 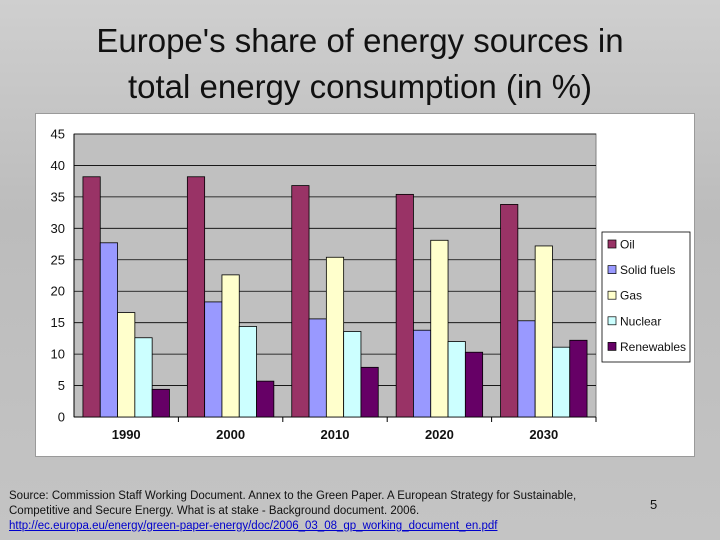 What do you see at coordinates (265, 399) in the screenshot?
I see `bar-renewables-2000` at bounding box center [265, 399].